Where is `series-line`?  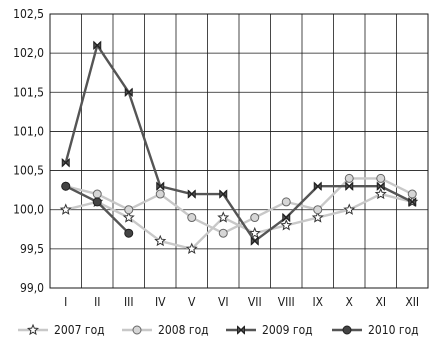
series-line is located at coordinates (239, 206).